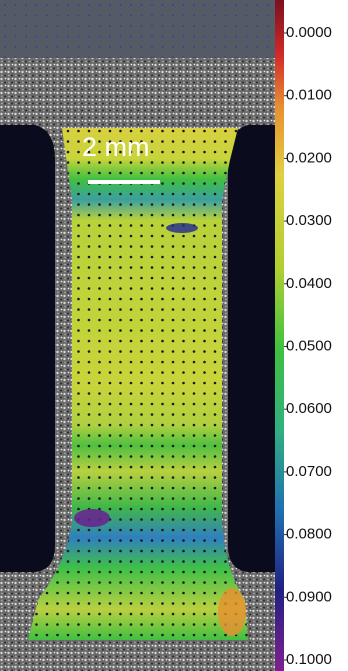 The height and width of the screenshot is (671, 348). I want to click on tick-label: 0.0700, so click(309, 471).